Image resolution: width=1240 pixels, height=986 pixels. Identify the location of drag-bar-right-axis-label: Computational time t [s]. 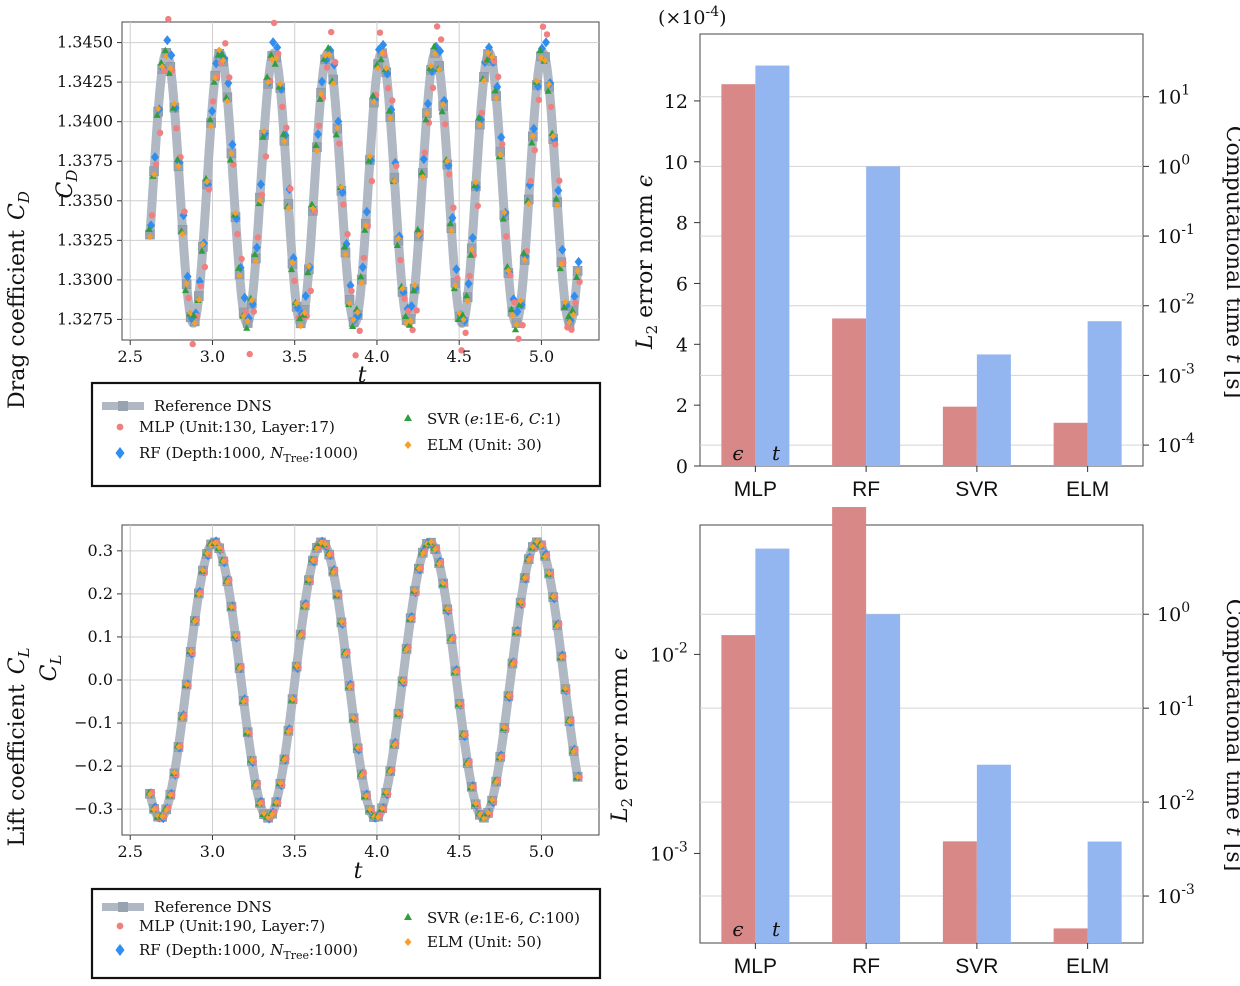
(1230, 262).